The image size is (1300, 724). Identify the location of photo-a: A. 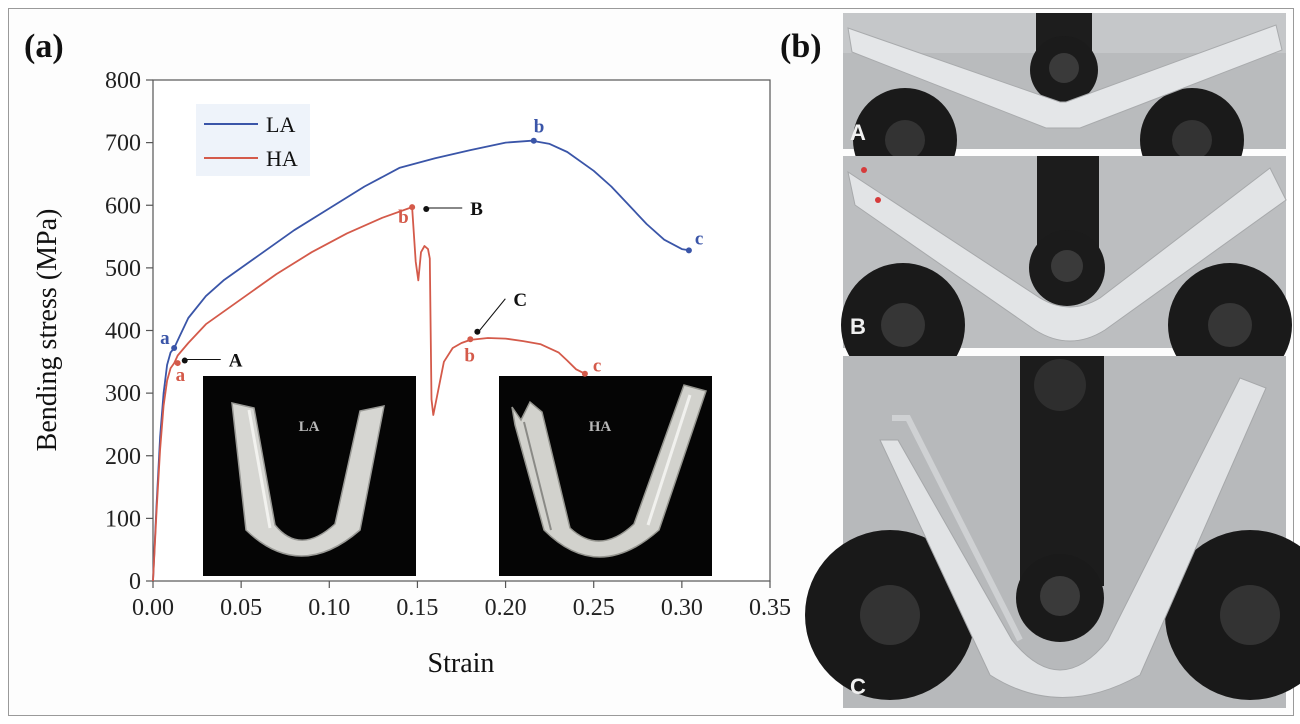
(1064, 102).